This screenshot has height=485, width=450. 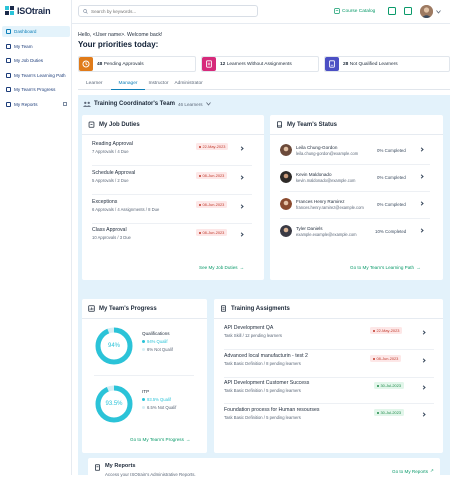 I want to click on sidebar-item-my-reports: My Reports, so click(x=36, y=104).